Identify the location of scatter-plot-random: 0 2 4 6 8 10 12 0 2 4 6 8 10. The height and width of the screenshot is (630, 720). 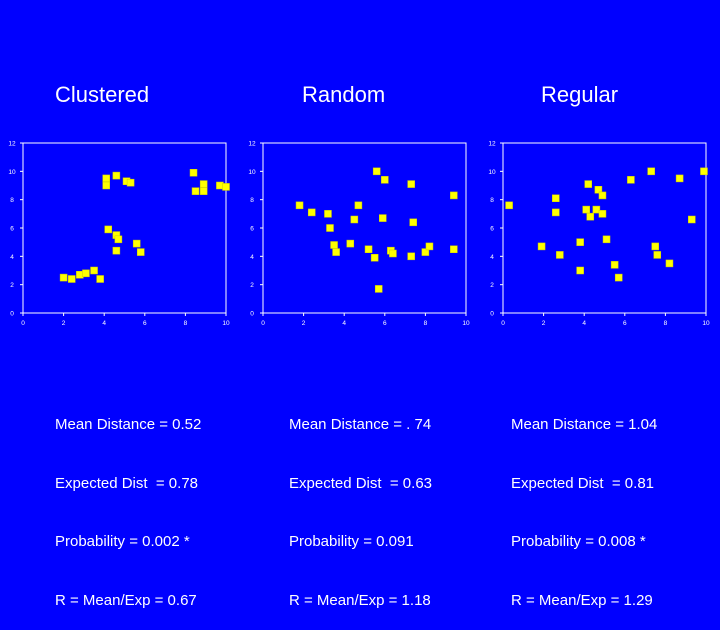
(359, 234).